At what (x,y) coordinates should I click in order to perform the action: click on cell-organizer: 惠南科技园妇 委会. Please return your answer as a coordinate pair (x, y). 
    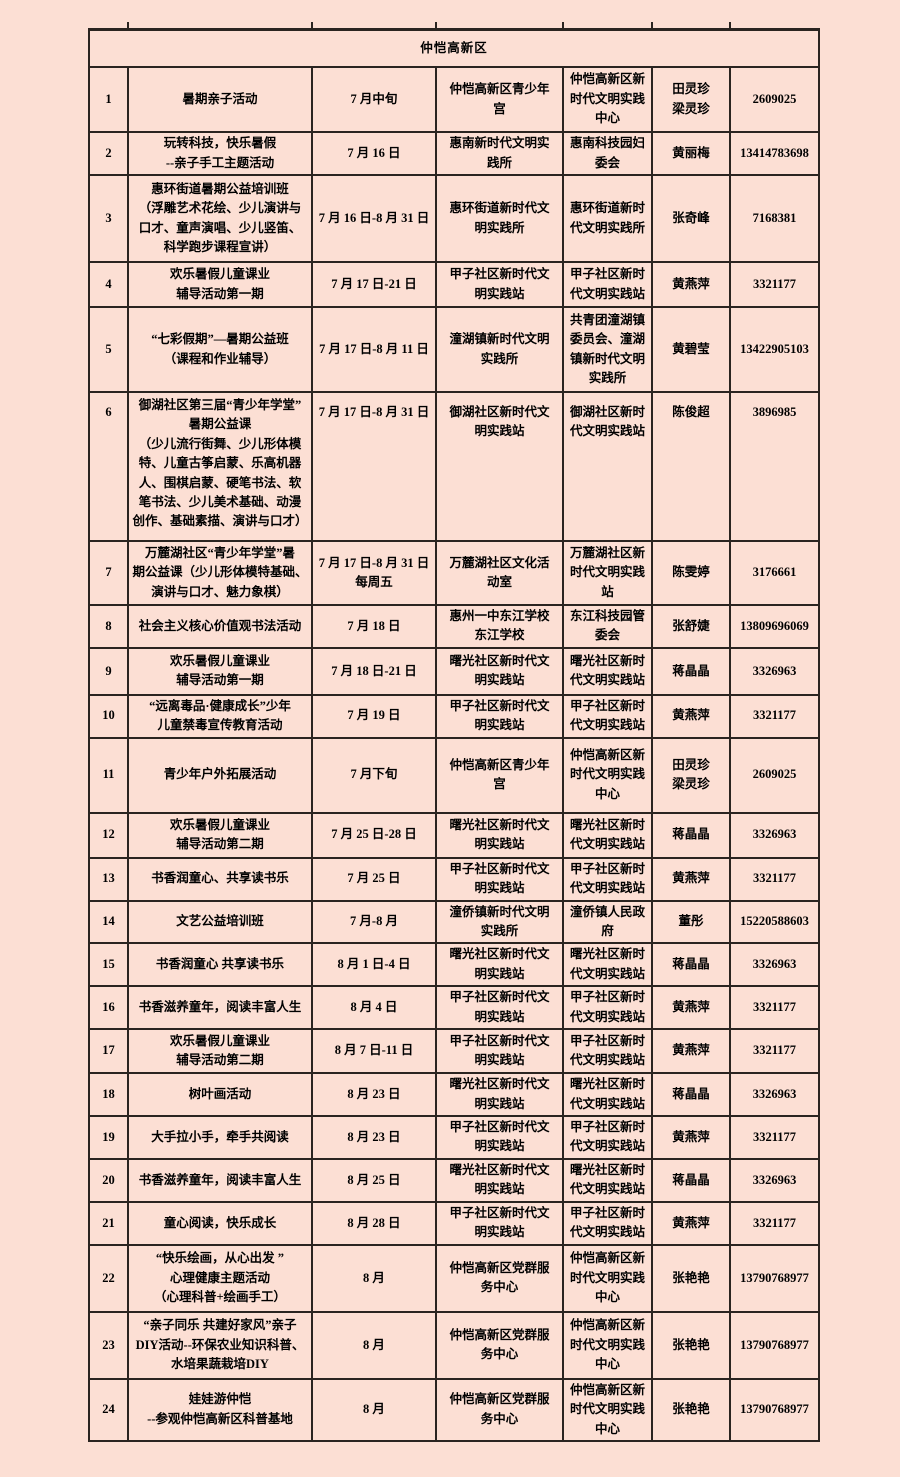
    Looking at the image, I should click on (607, 153).